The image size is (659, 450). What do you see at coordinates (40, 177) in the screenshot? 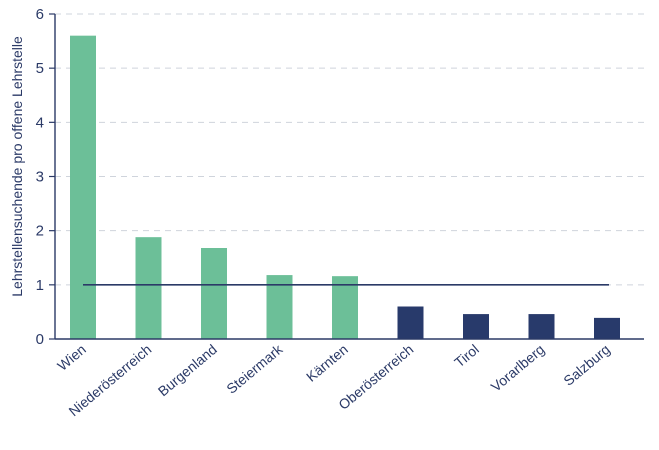
I see `y-tick-label: 3` at bounding box center [40, 177].